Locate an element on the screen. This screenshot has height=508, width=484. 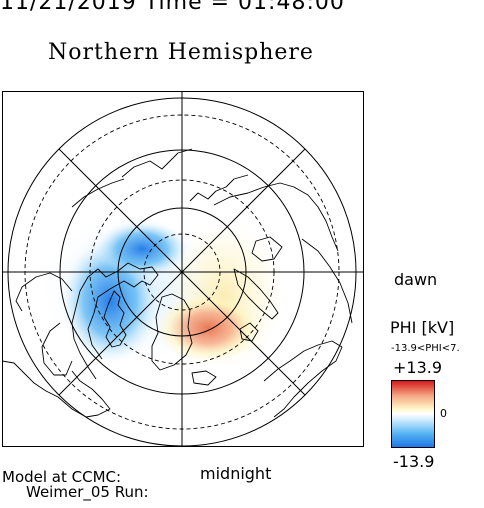
datetime-title: 11/21/2019 Time = 01:48:00 is located at coordinates (172, 7).